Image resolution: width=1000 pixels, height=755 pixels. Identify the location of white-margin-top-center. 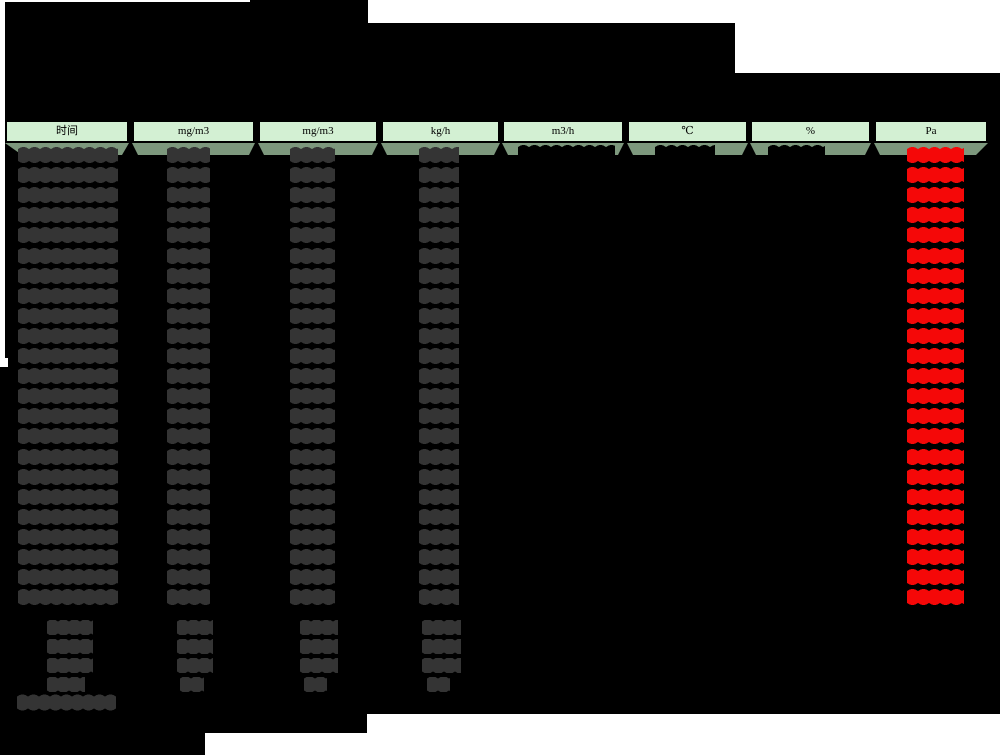
(551, 11).